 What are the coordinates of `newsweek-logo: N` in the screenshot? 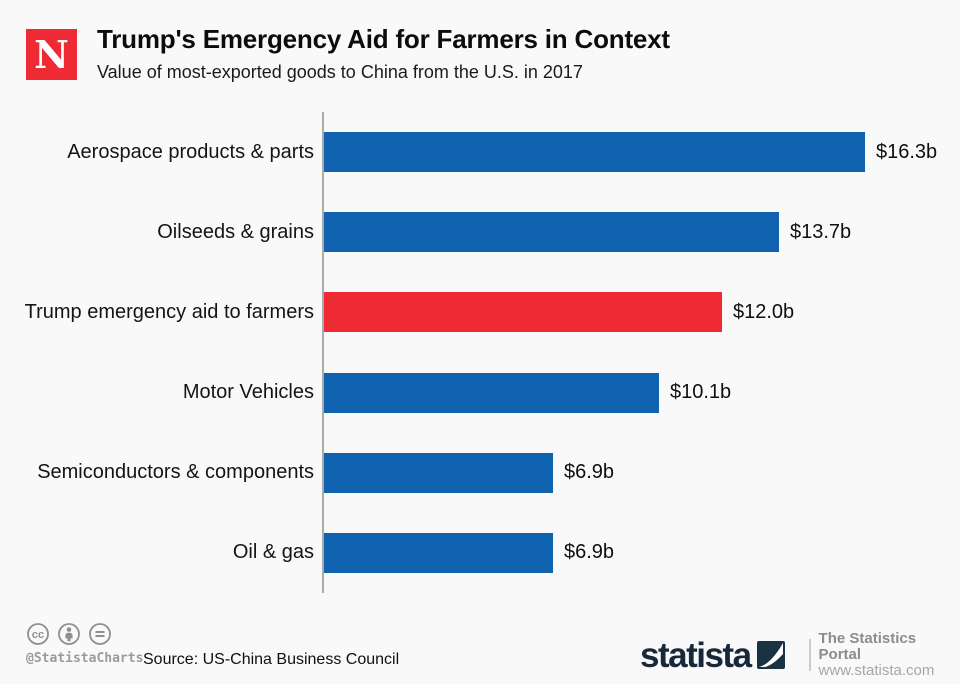 It's located at (51, 54).